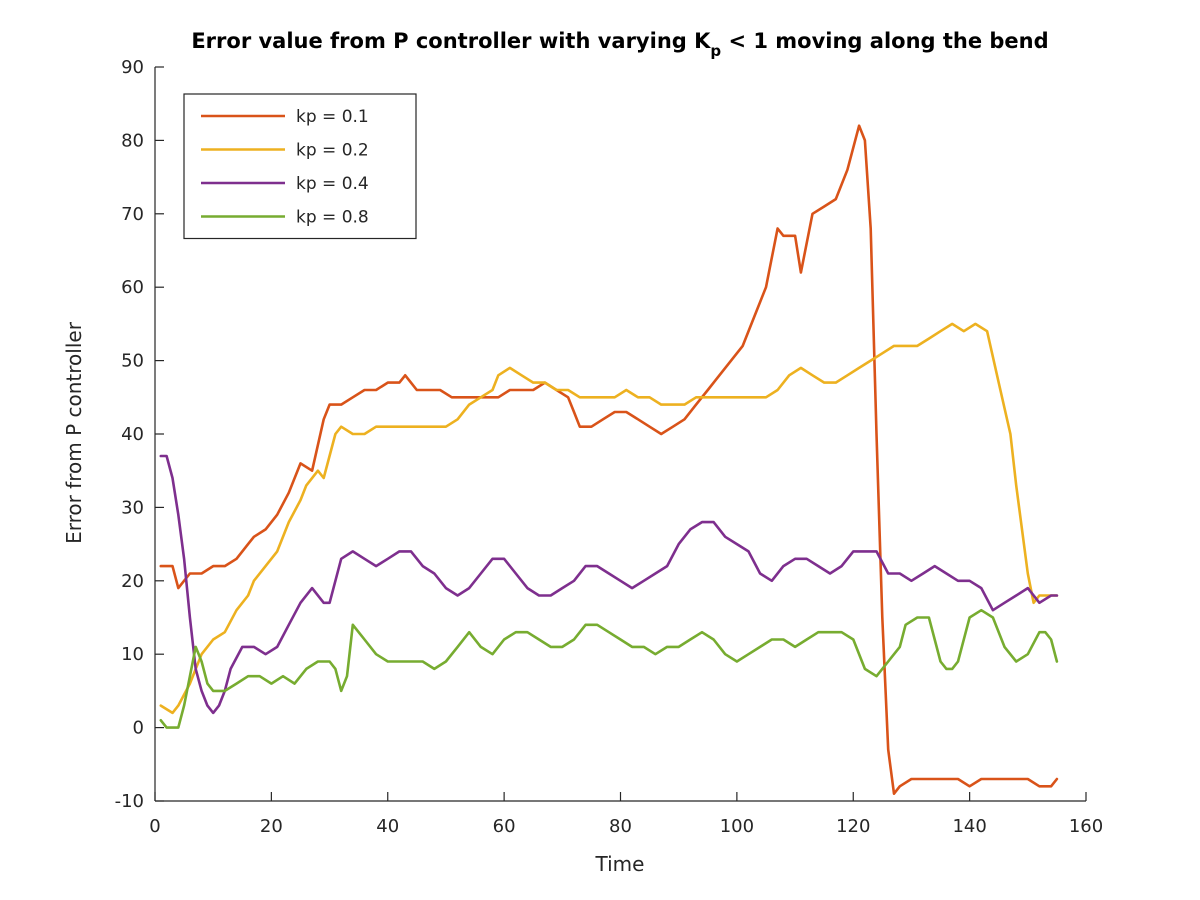 Image resolution: width=1200 pixels, height=900 pixels. What do you see at coordinates (332, 117) in the screenshot?
I see `legend-label: kp = 0.1` at bounding box center [332, 117].